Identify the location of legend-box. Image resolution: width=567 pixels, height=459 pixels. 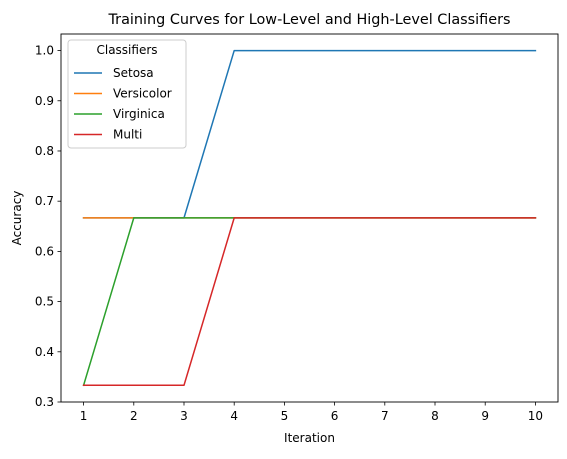
(127, 94).